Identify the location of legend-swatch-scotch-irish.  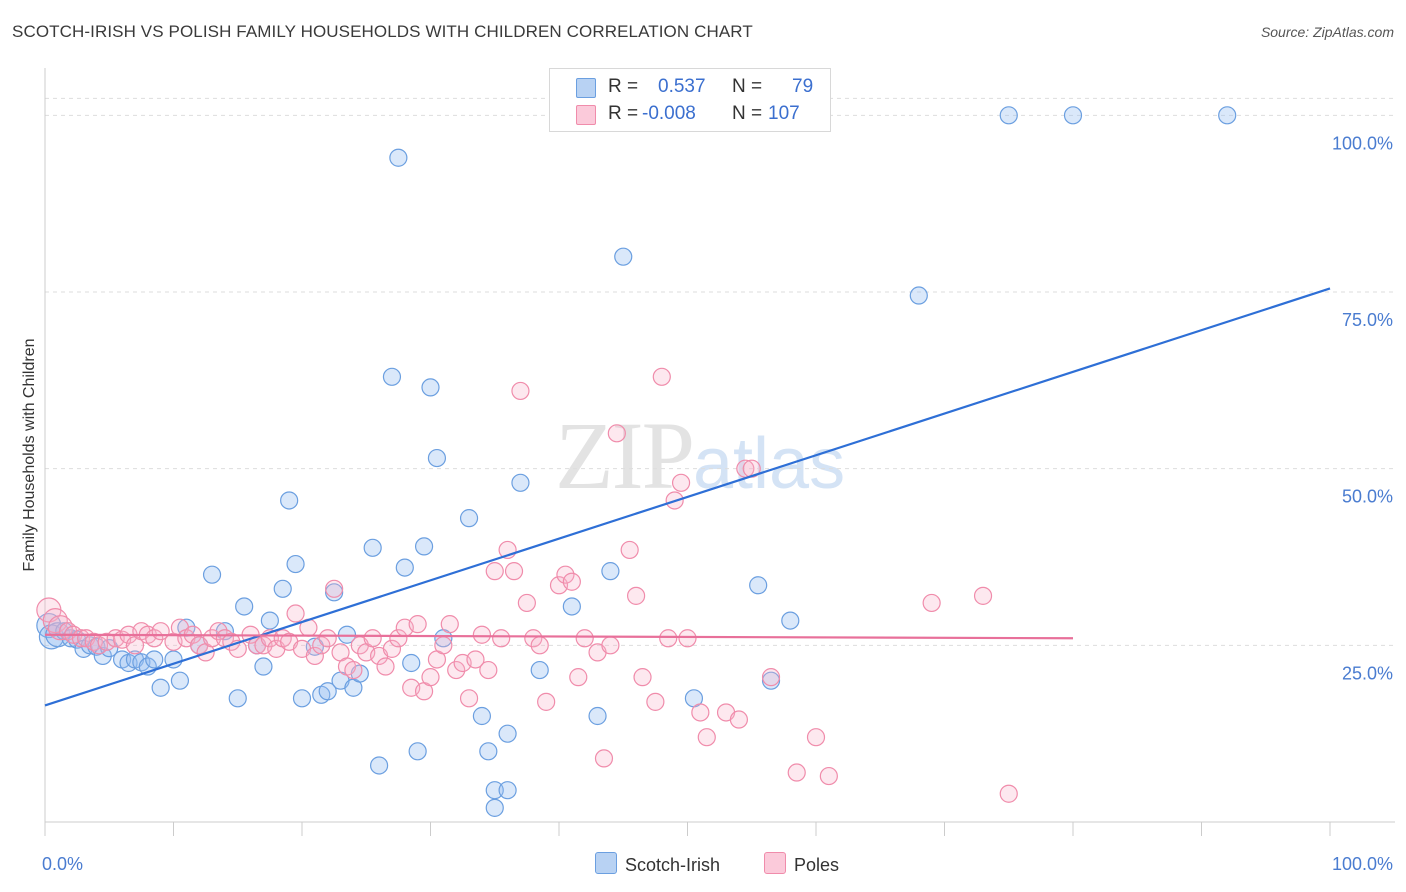
(586, 88).